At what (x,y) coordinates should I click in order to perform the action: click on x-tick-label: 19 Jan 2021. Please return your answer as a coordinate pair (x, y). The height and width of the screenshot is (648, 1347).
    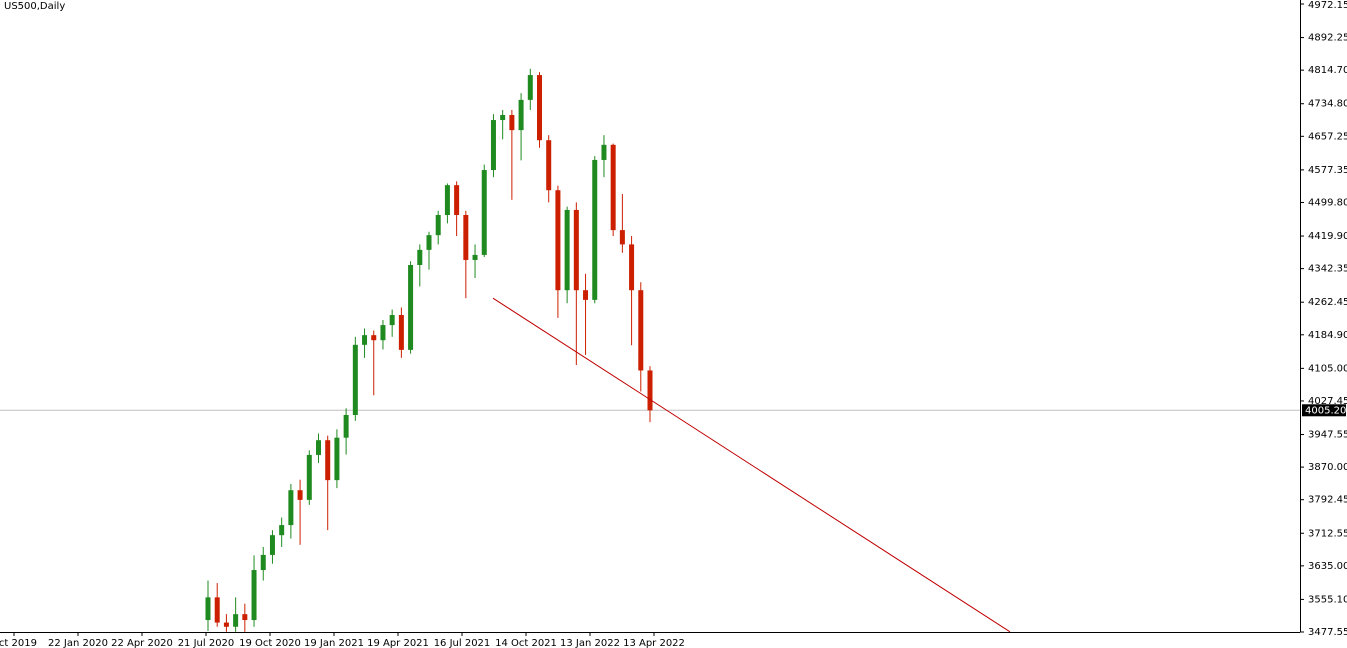
    Looking at the image, I should click on (334, 643).